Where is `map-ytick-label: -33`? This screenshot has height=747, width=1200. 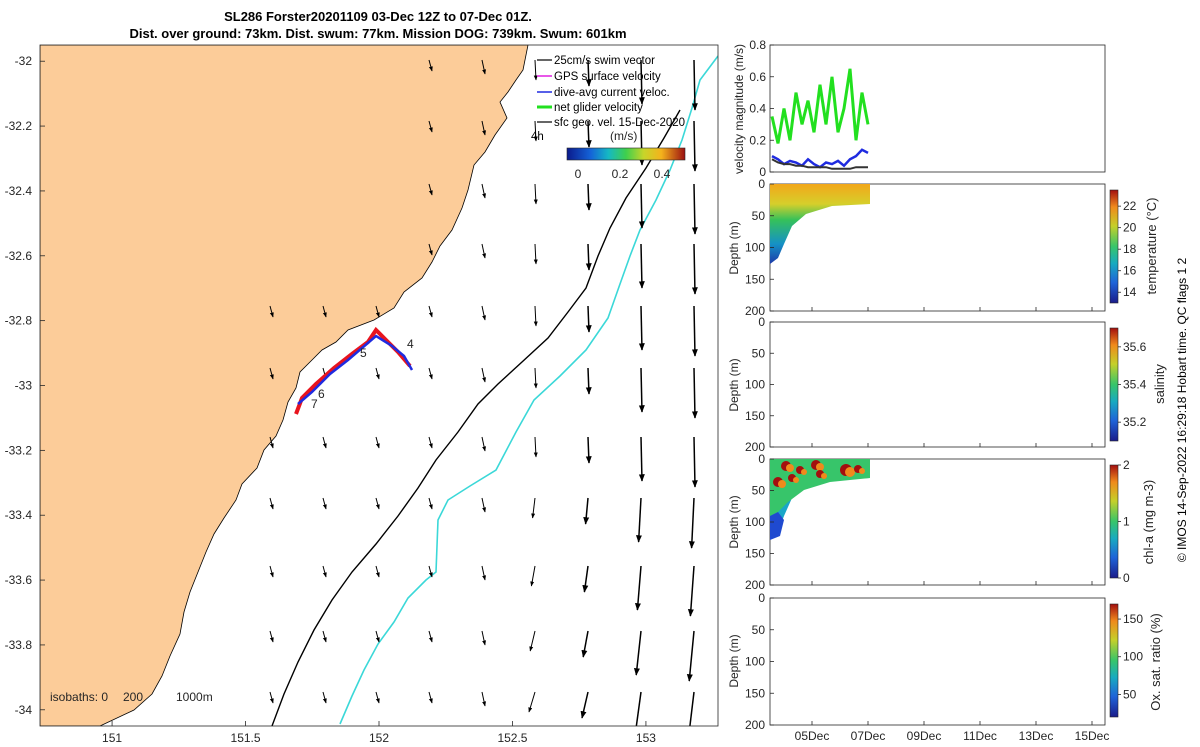 map-ytick-label: -33 is located at coordinates (24, 386).